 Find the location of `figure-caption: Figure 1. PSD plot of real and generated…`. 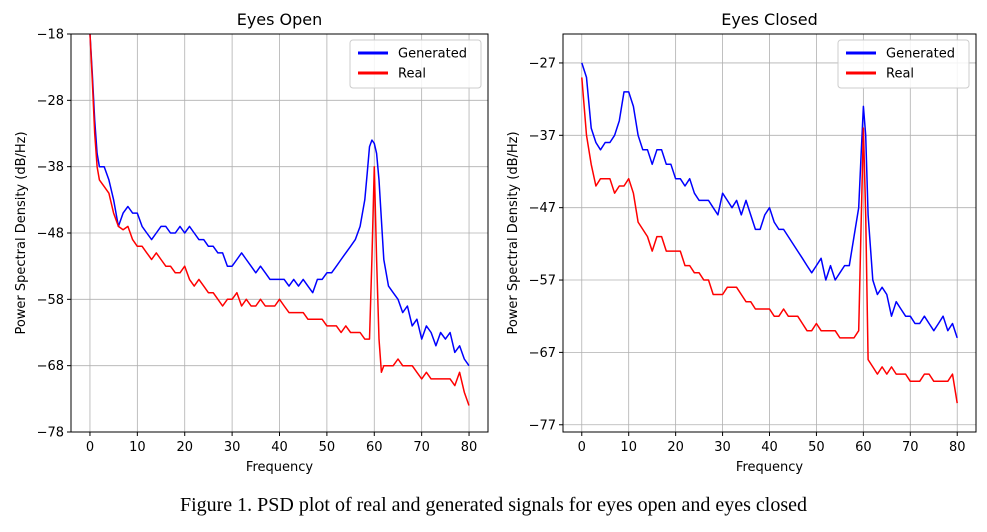

figure-caption: Figure 1. PSD plot of real and generated… is located at coordinates (493, 505).